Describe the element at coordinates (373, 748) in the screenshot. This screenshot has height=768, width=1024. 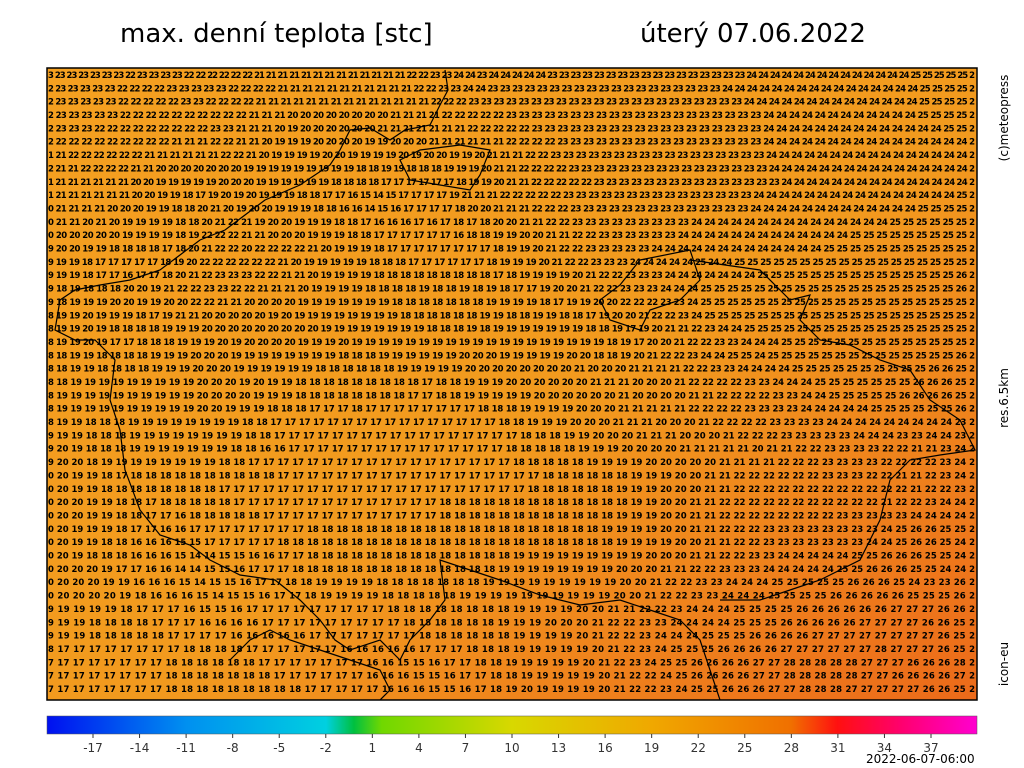
I see `colorbar-tick-label: 1` at that location.